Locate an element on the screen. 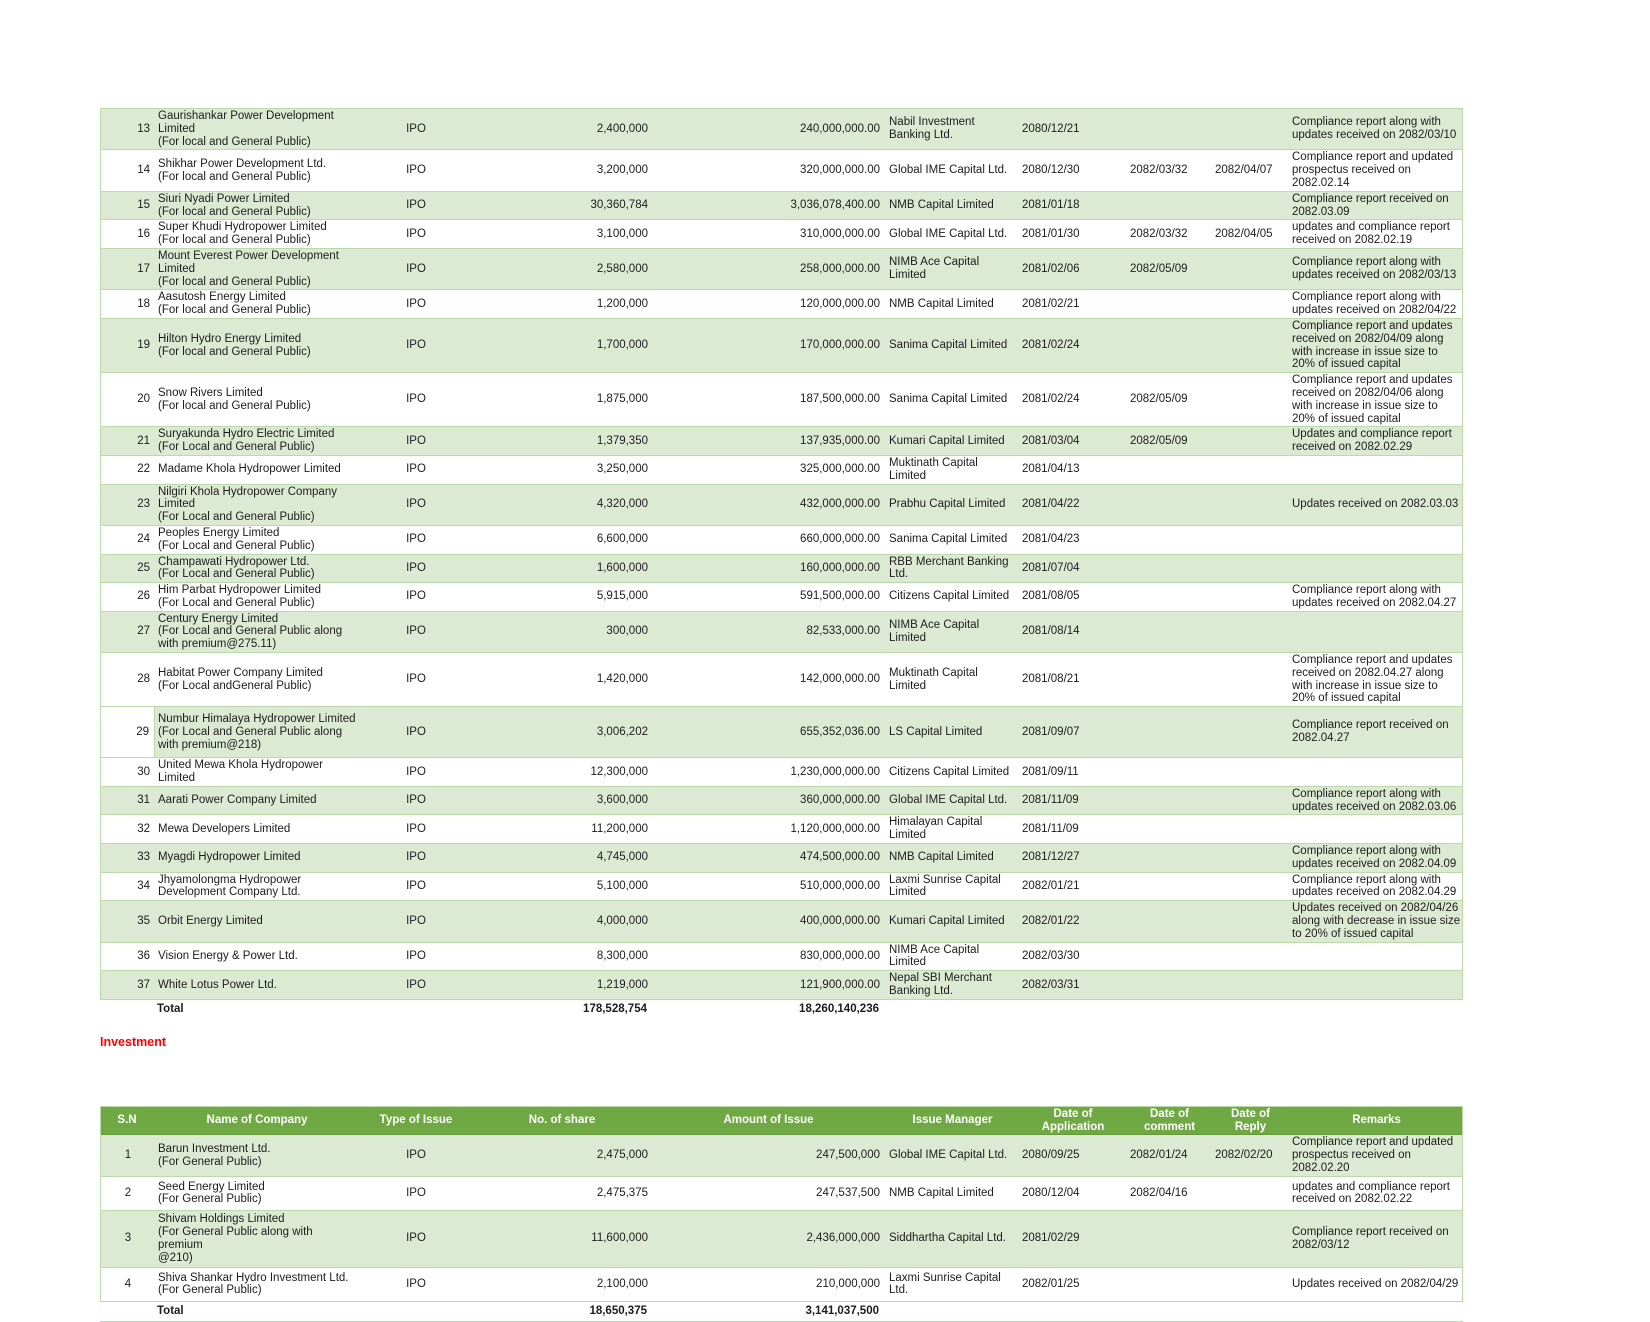 This screenshot has height=1322, width=1650. cell-application-date: 2081/11/09 is located at coordinates (1050, 828).